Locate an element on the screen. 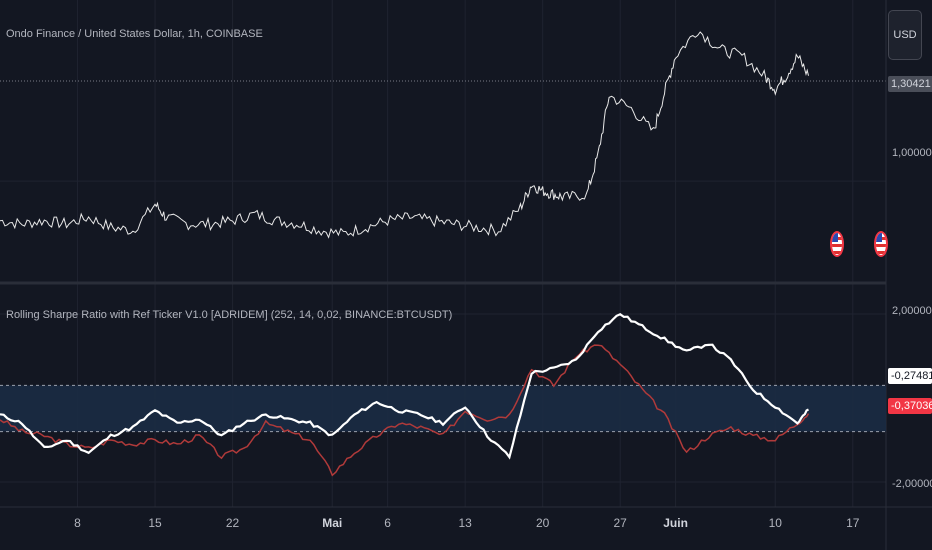 Image resolution: width=932 pixels, height=550 pixels. sharpe-last-badge: -0,27481 is located at coordinates (910, 376).